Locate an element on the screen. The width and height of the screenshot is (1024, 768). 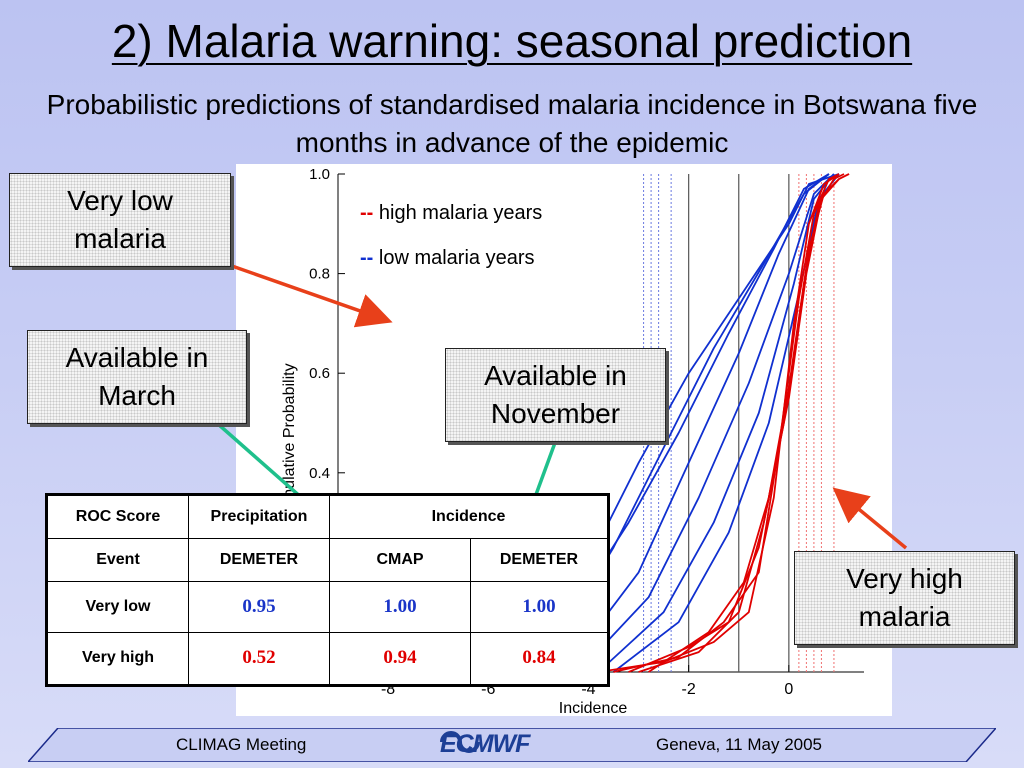
table-row: Very high 0.52 0.94 0.84 is located at coordinates (327, 659).